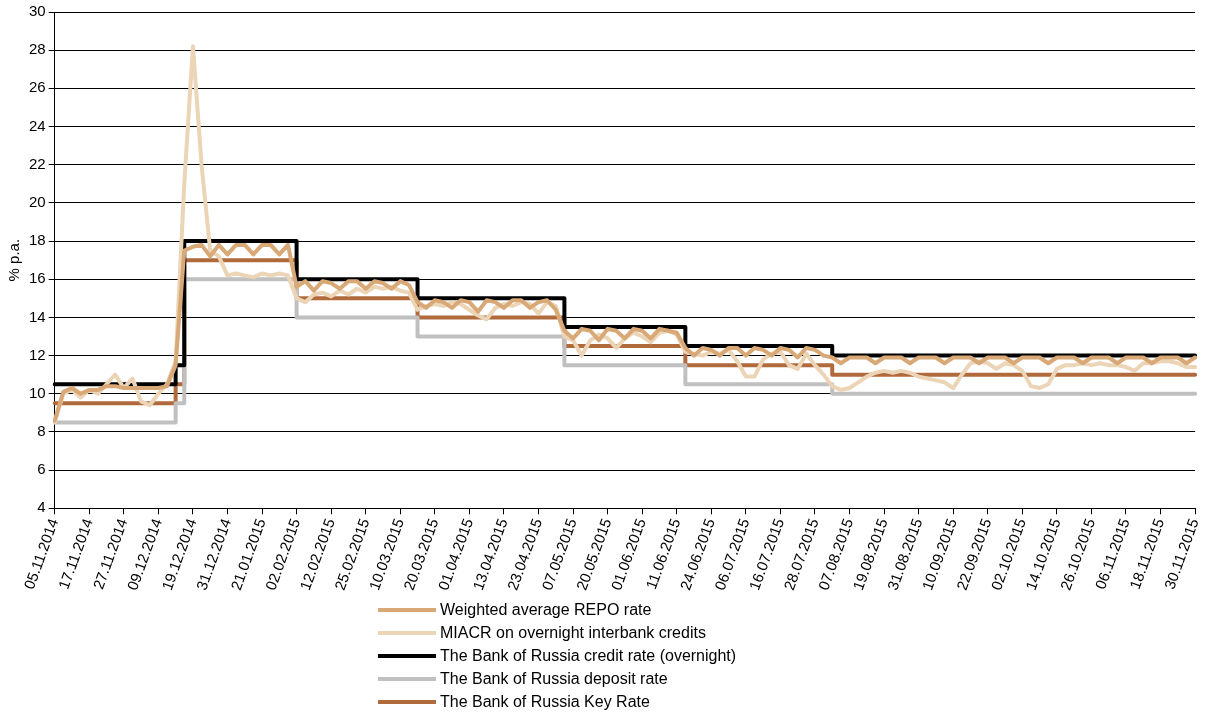 This screenshot has height=726, width=1214. What do you see at coordinates (14, 260) in the screenshot?
I see `y-axis-title: % p.a.` at bounding box center [14, 260].